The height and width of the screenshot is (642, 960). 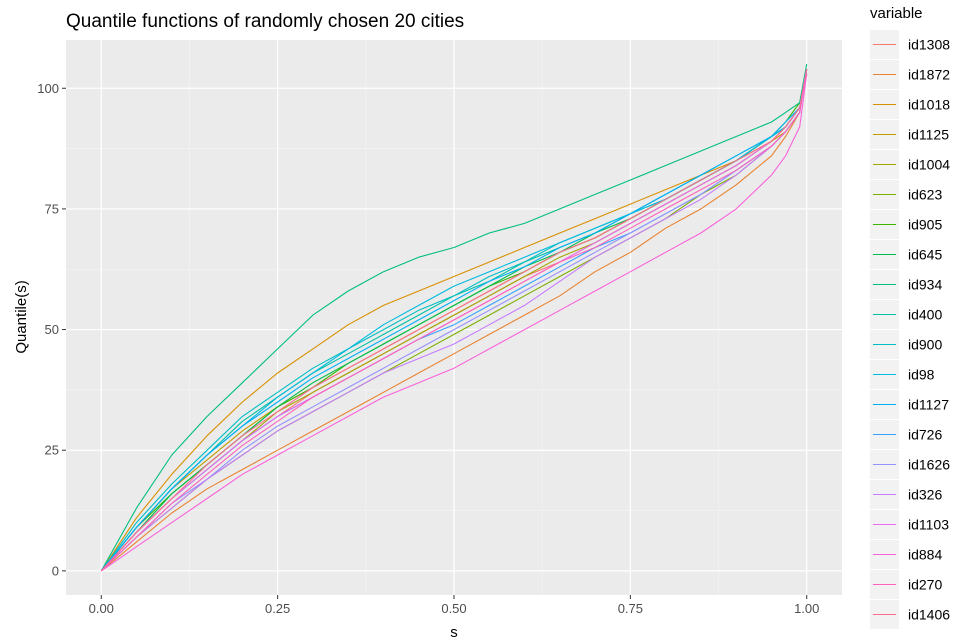 What do you see at coordinates (929, 165) in the screenshot?
I see `legend-label-id1004: id1004` at bounding box center [929, 165].